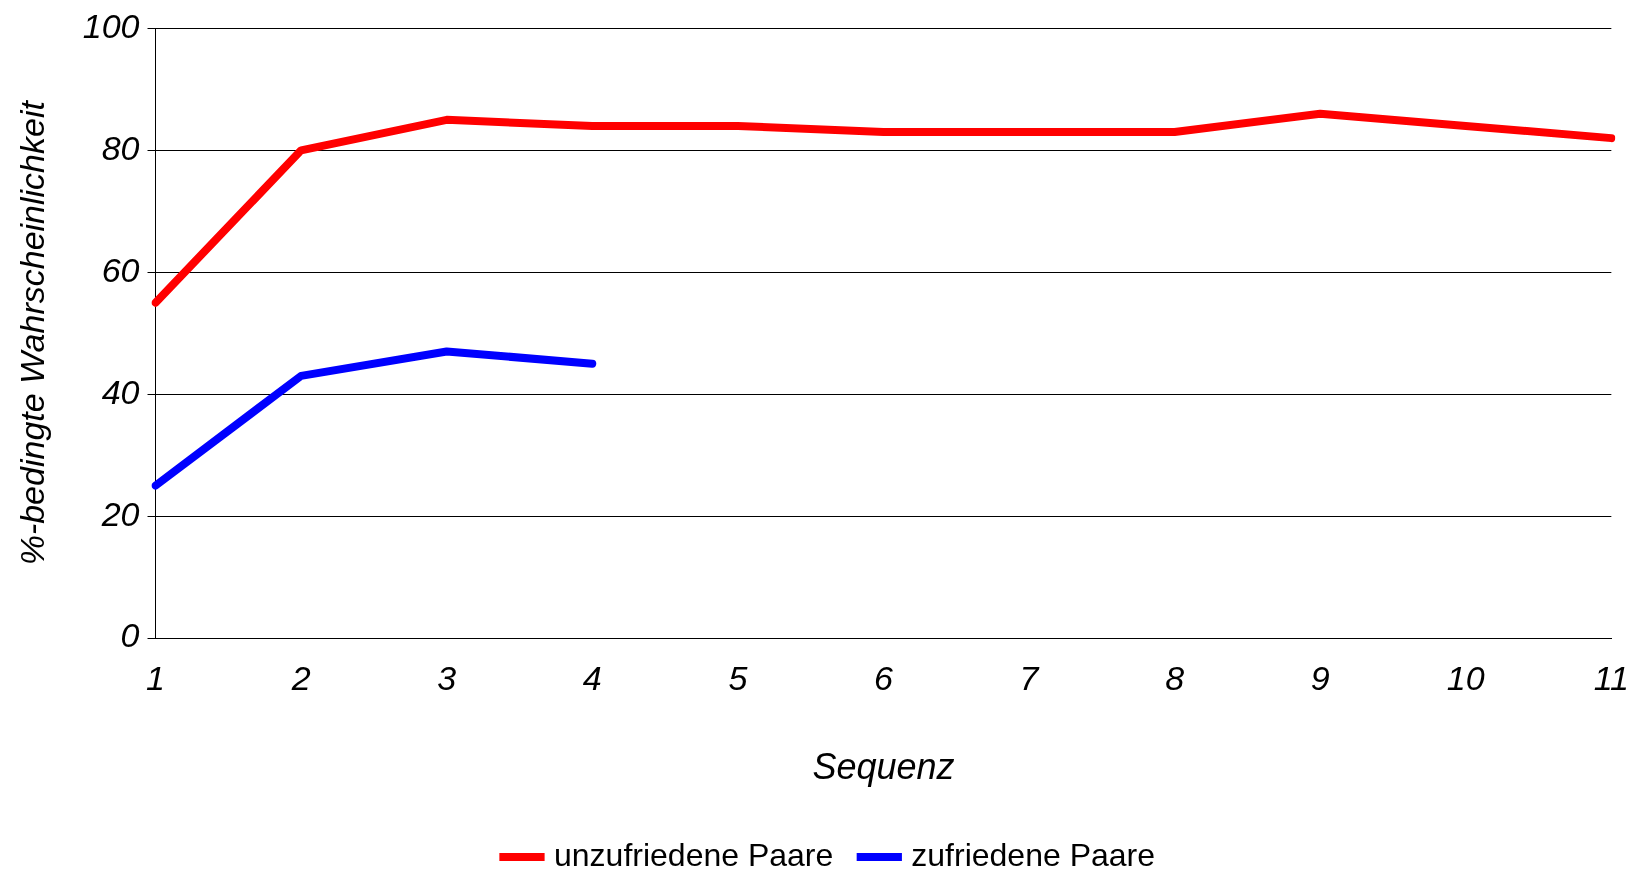 This screenshot has width=1651, height=883. I want to click on y-tick-label: 80, so click(120, 147).